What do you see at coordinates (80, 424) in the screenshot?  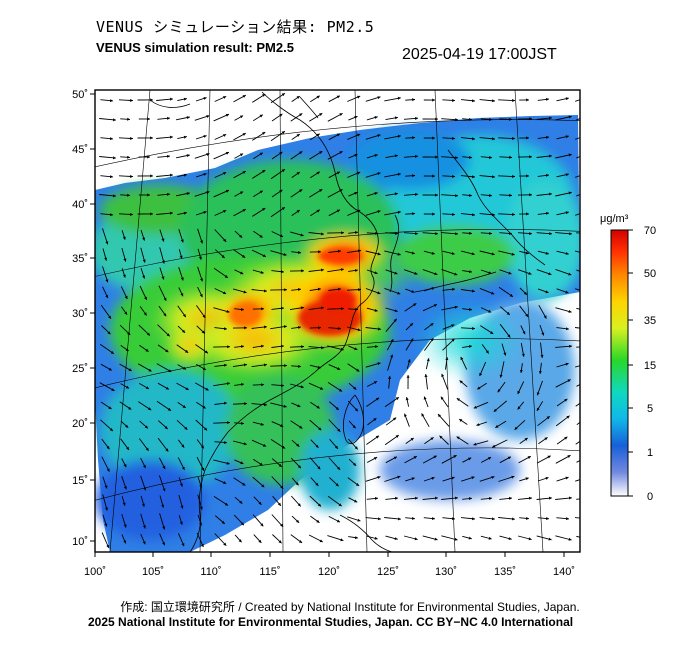 I see `lat-tick-label: 20˚` at bounding box center [80, 424].